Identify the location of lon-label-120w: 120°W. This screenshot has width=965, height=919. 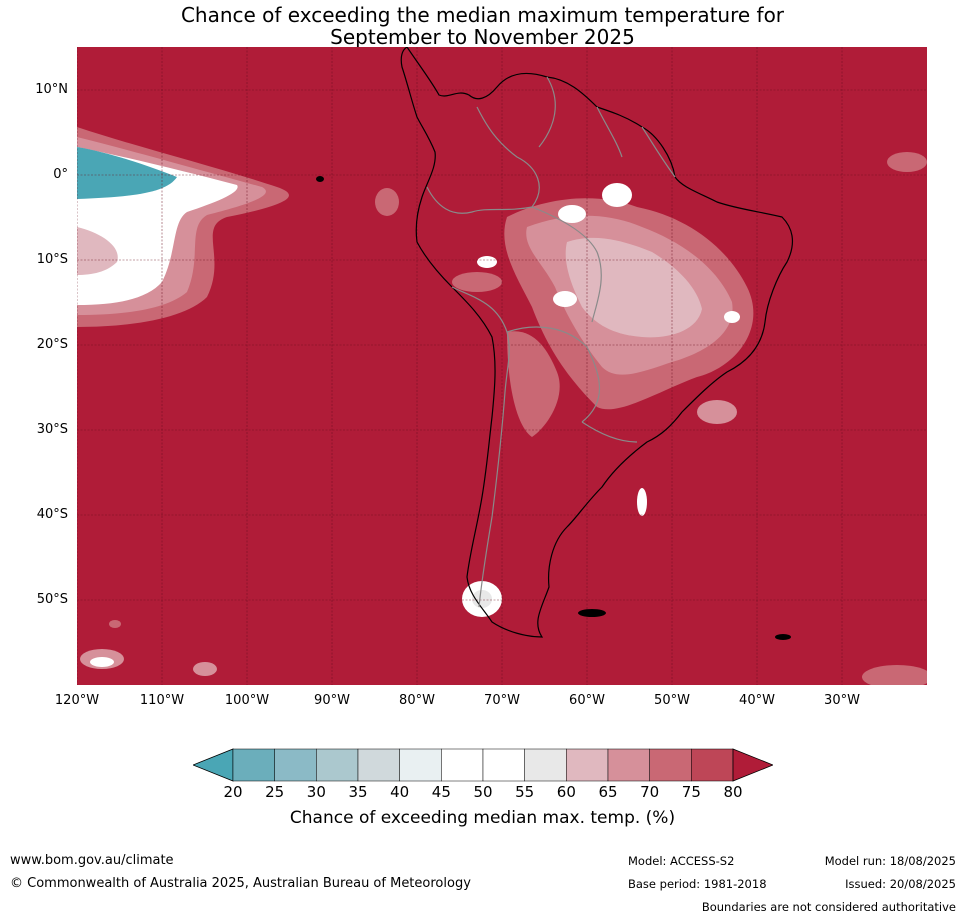
(77, 700).